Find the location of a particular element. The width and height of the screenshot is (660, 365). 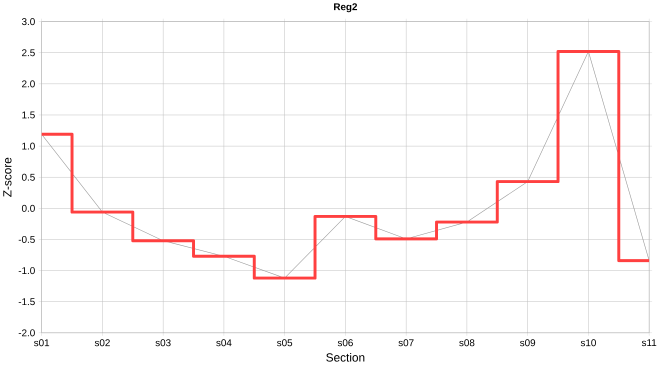

x-tick-label: s04 is located at coordinates (224, 342).